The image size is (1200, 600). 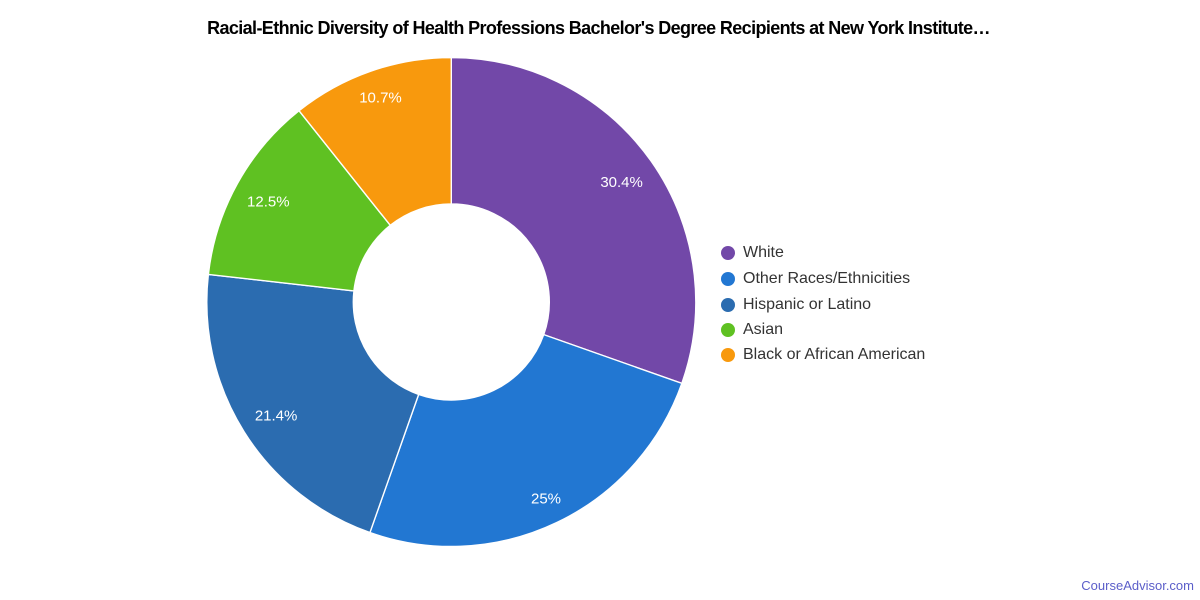 What do you see at coordinates (380, 98) in the screenshot?
I see `svg-text: 10.7%` at bounding box center [380, 98].